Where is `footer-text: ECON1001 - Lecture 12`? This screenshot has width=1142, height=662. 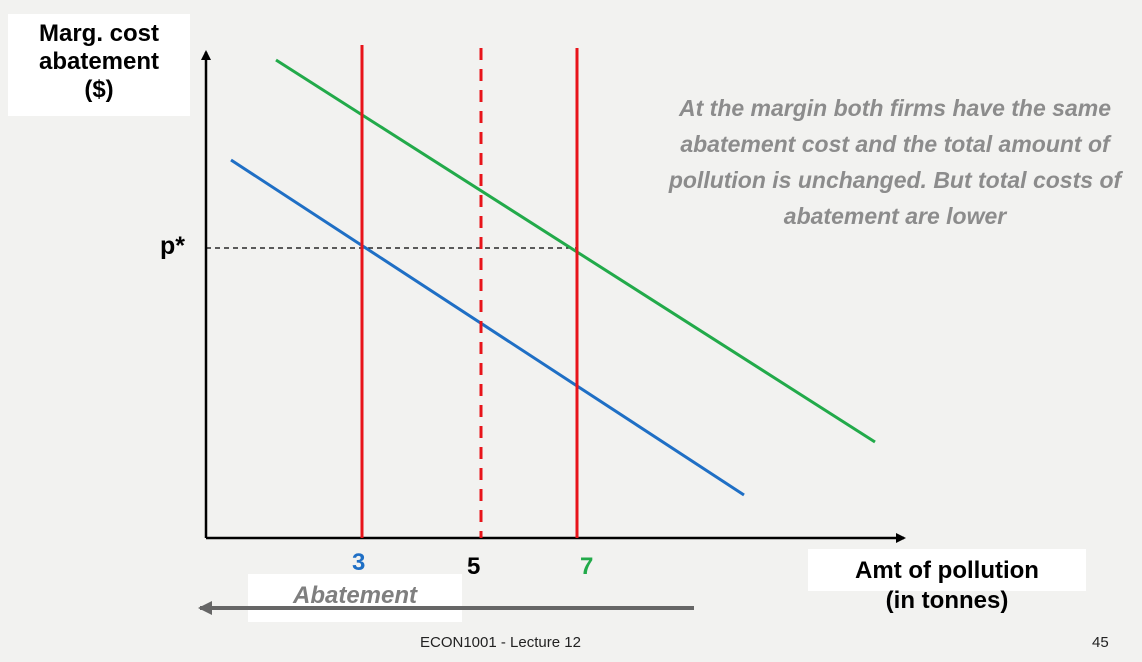
footer-text: ECON1001 - Lecture 12 is located at coordinates (500, 642).